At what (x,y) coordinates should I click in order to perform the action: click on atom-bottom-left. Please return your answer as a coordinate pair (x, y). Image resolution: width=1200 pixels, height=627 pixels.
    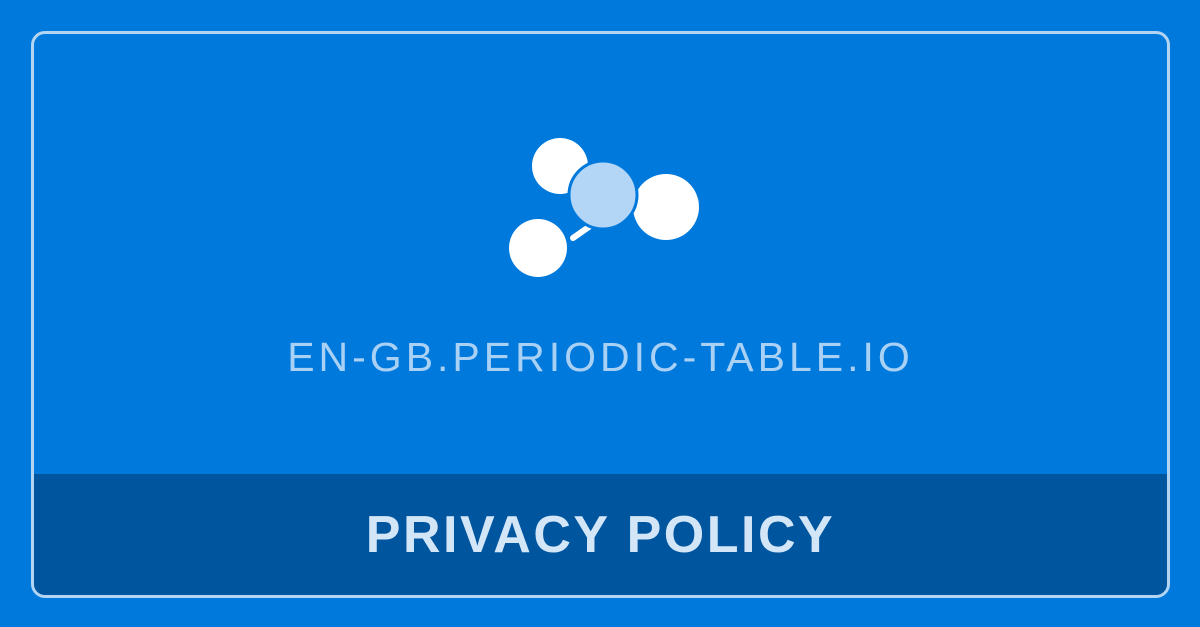
    Looking at the image, I should click on (538, 248).